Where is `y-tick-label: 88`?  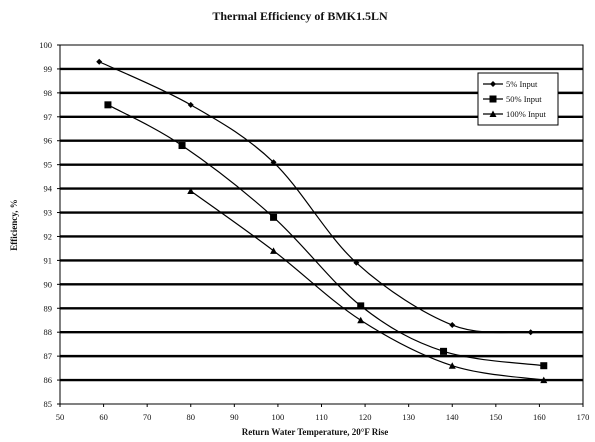
y-tick-label: 88 is located at coordinates (48, 332).